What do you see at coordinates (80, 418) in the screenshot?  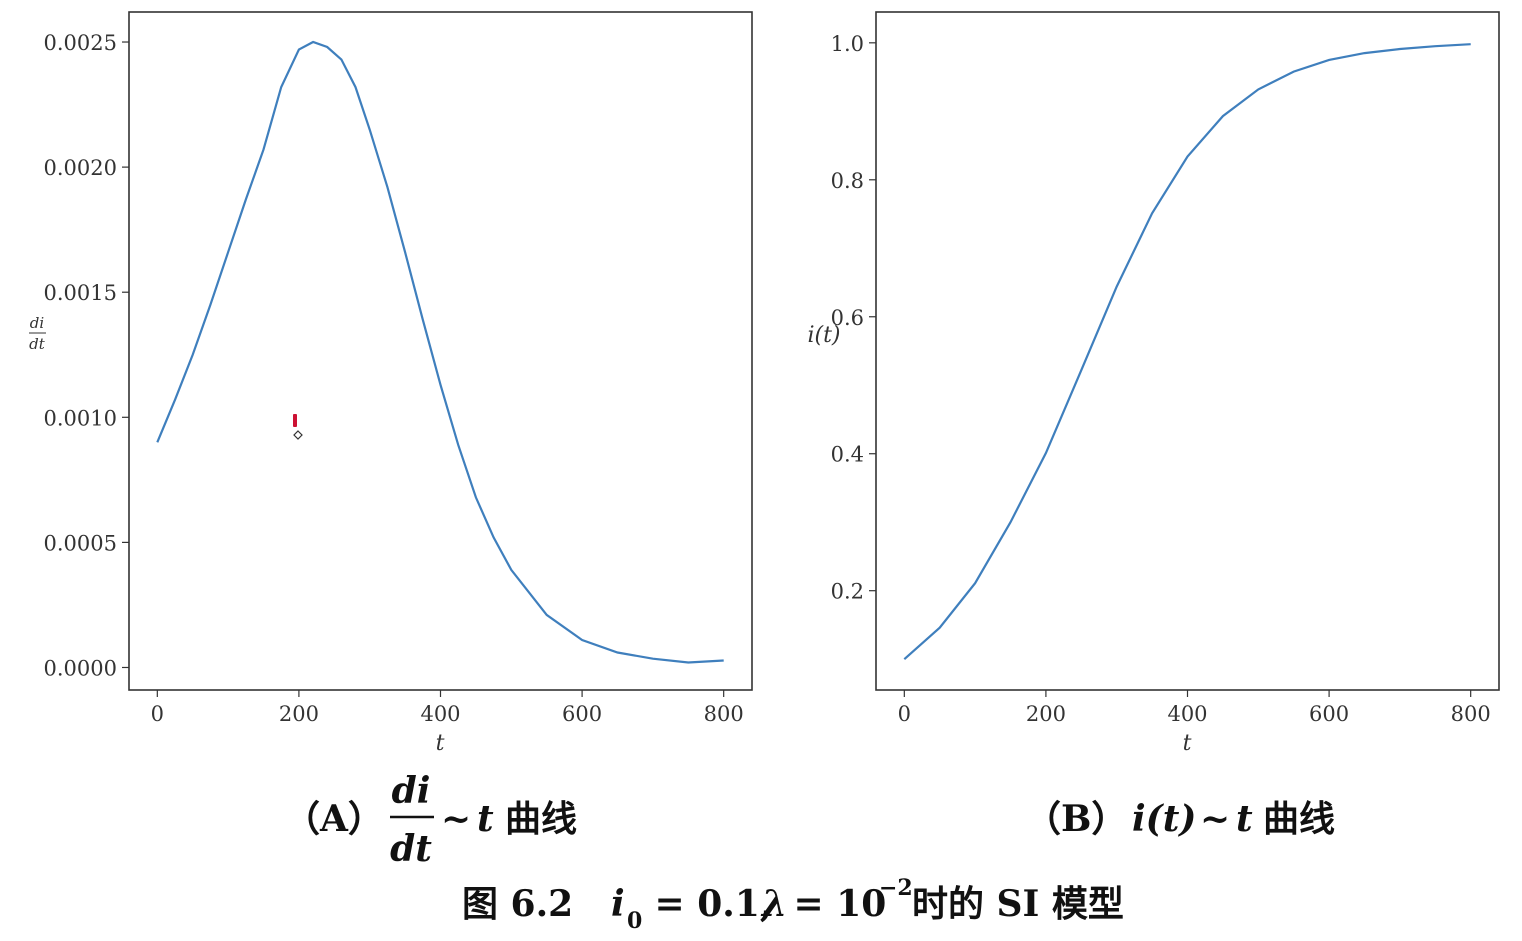 I see `y-tick-label: 0.0010` at bounding box center [80, 418].